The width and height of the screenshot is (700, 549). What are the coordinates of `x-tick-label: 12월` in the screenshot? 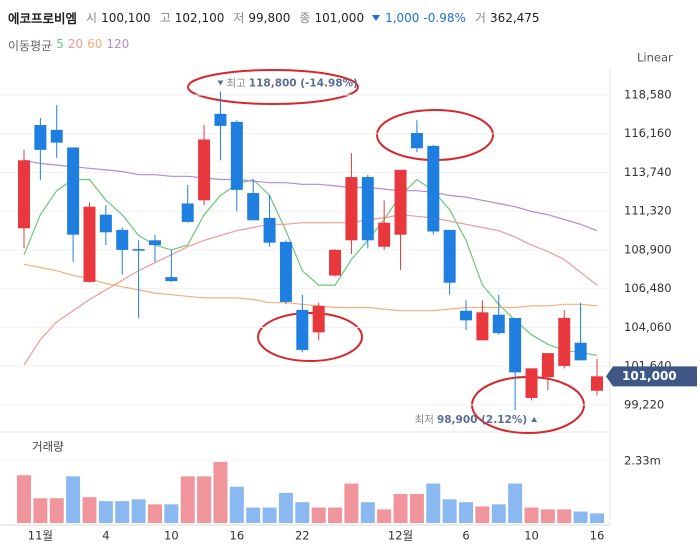 It's located at (400, 536).